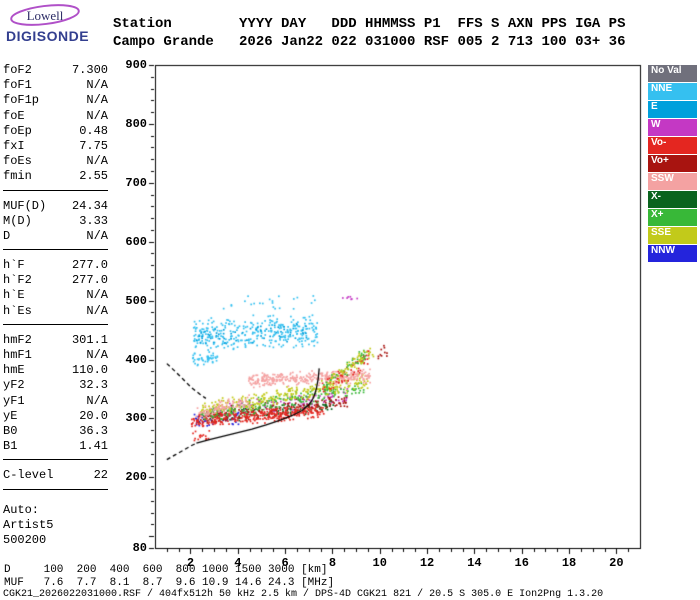  I want to click on x-tick-label: 10, so click(379, 563).